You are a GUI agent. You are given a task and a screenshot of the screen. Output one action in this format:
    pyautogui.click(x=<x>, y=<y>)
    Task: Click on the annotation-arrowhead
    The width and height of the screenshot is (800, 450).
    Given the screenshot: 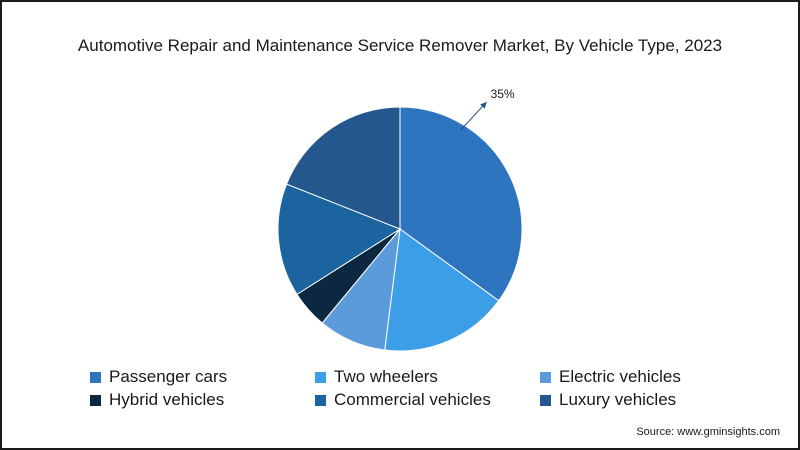 What is the action you would take?
    pyautogui.click(x=483, y=105)
    